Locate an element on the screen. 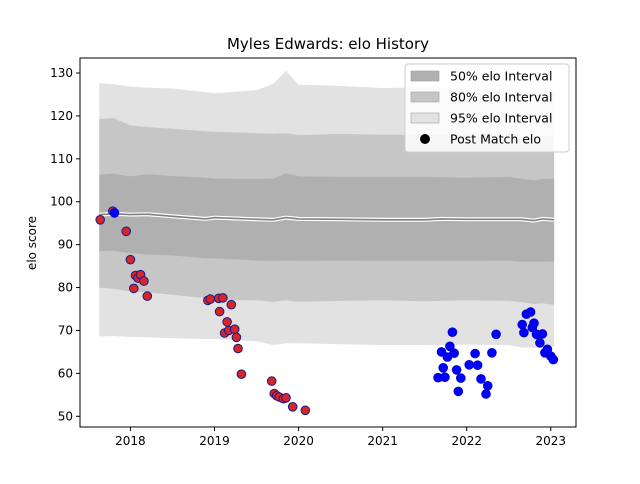  mean-elo-line is located at coordinates (327, 217).